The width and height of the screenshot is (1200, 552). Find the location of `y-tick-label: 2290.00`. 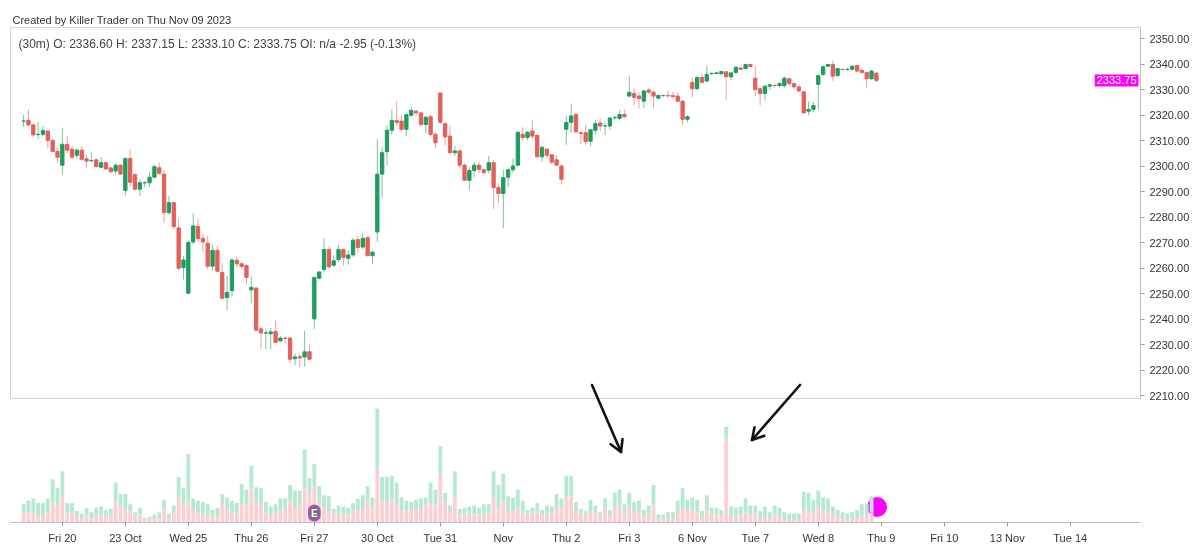

y-tick-label: 2290.00 is located at coordinates (1169, 191).